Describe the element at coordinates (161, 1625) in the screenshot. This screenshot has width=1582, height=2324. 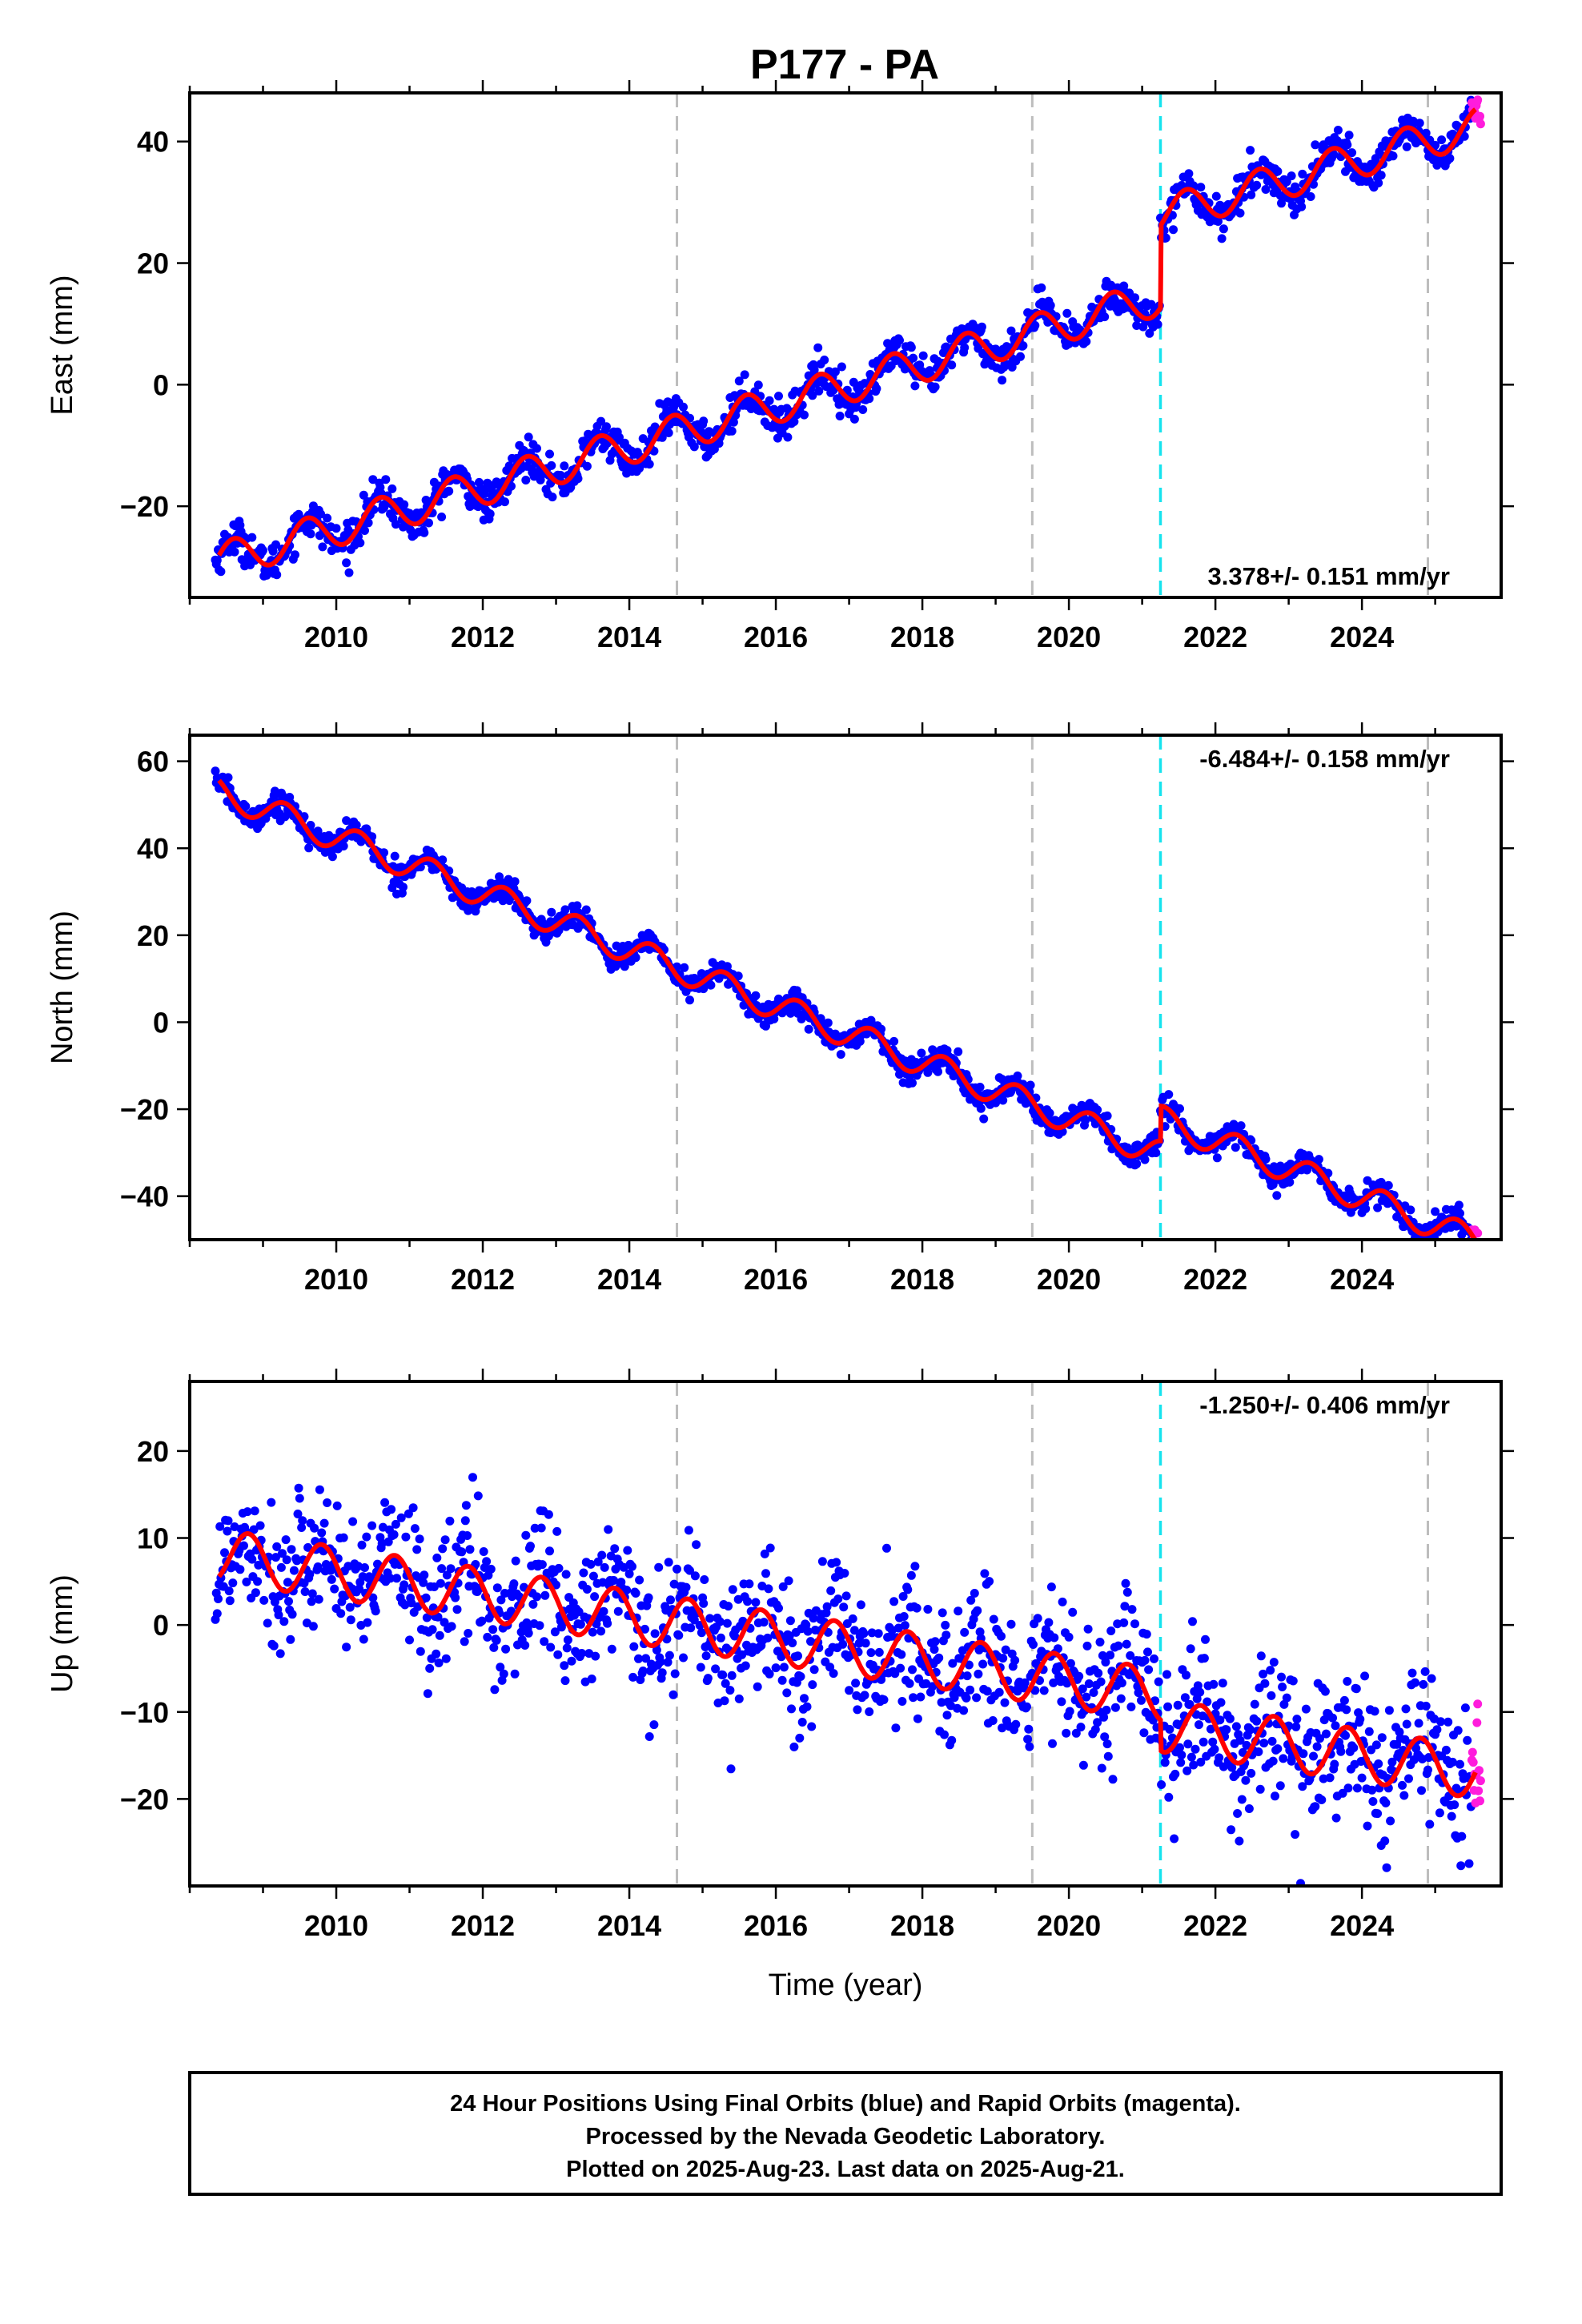
I see `y-tick-label: 0` at that location.